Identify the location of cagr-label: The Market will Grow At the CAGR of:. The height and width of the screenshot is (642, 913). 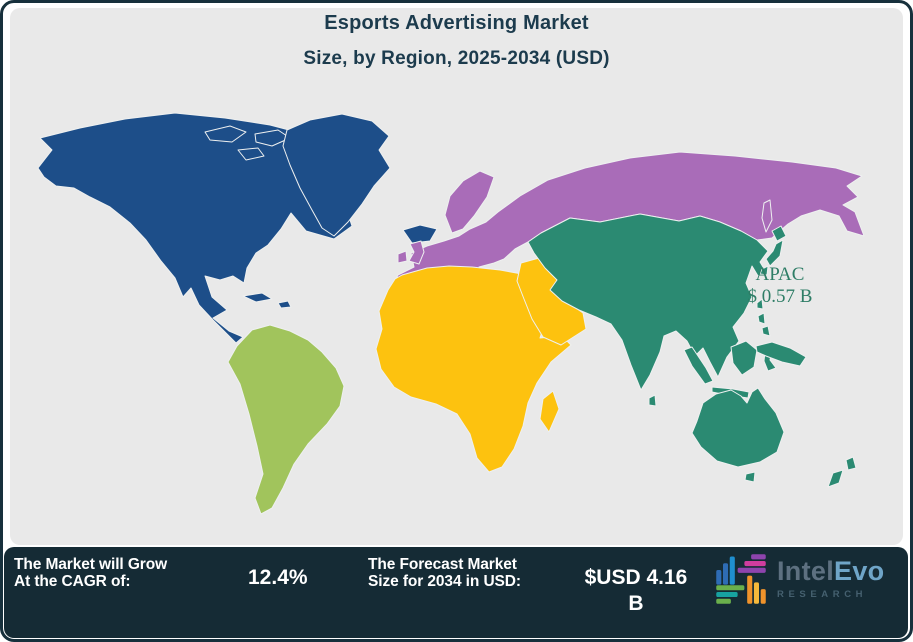
(90, 573).